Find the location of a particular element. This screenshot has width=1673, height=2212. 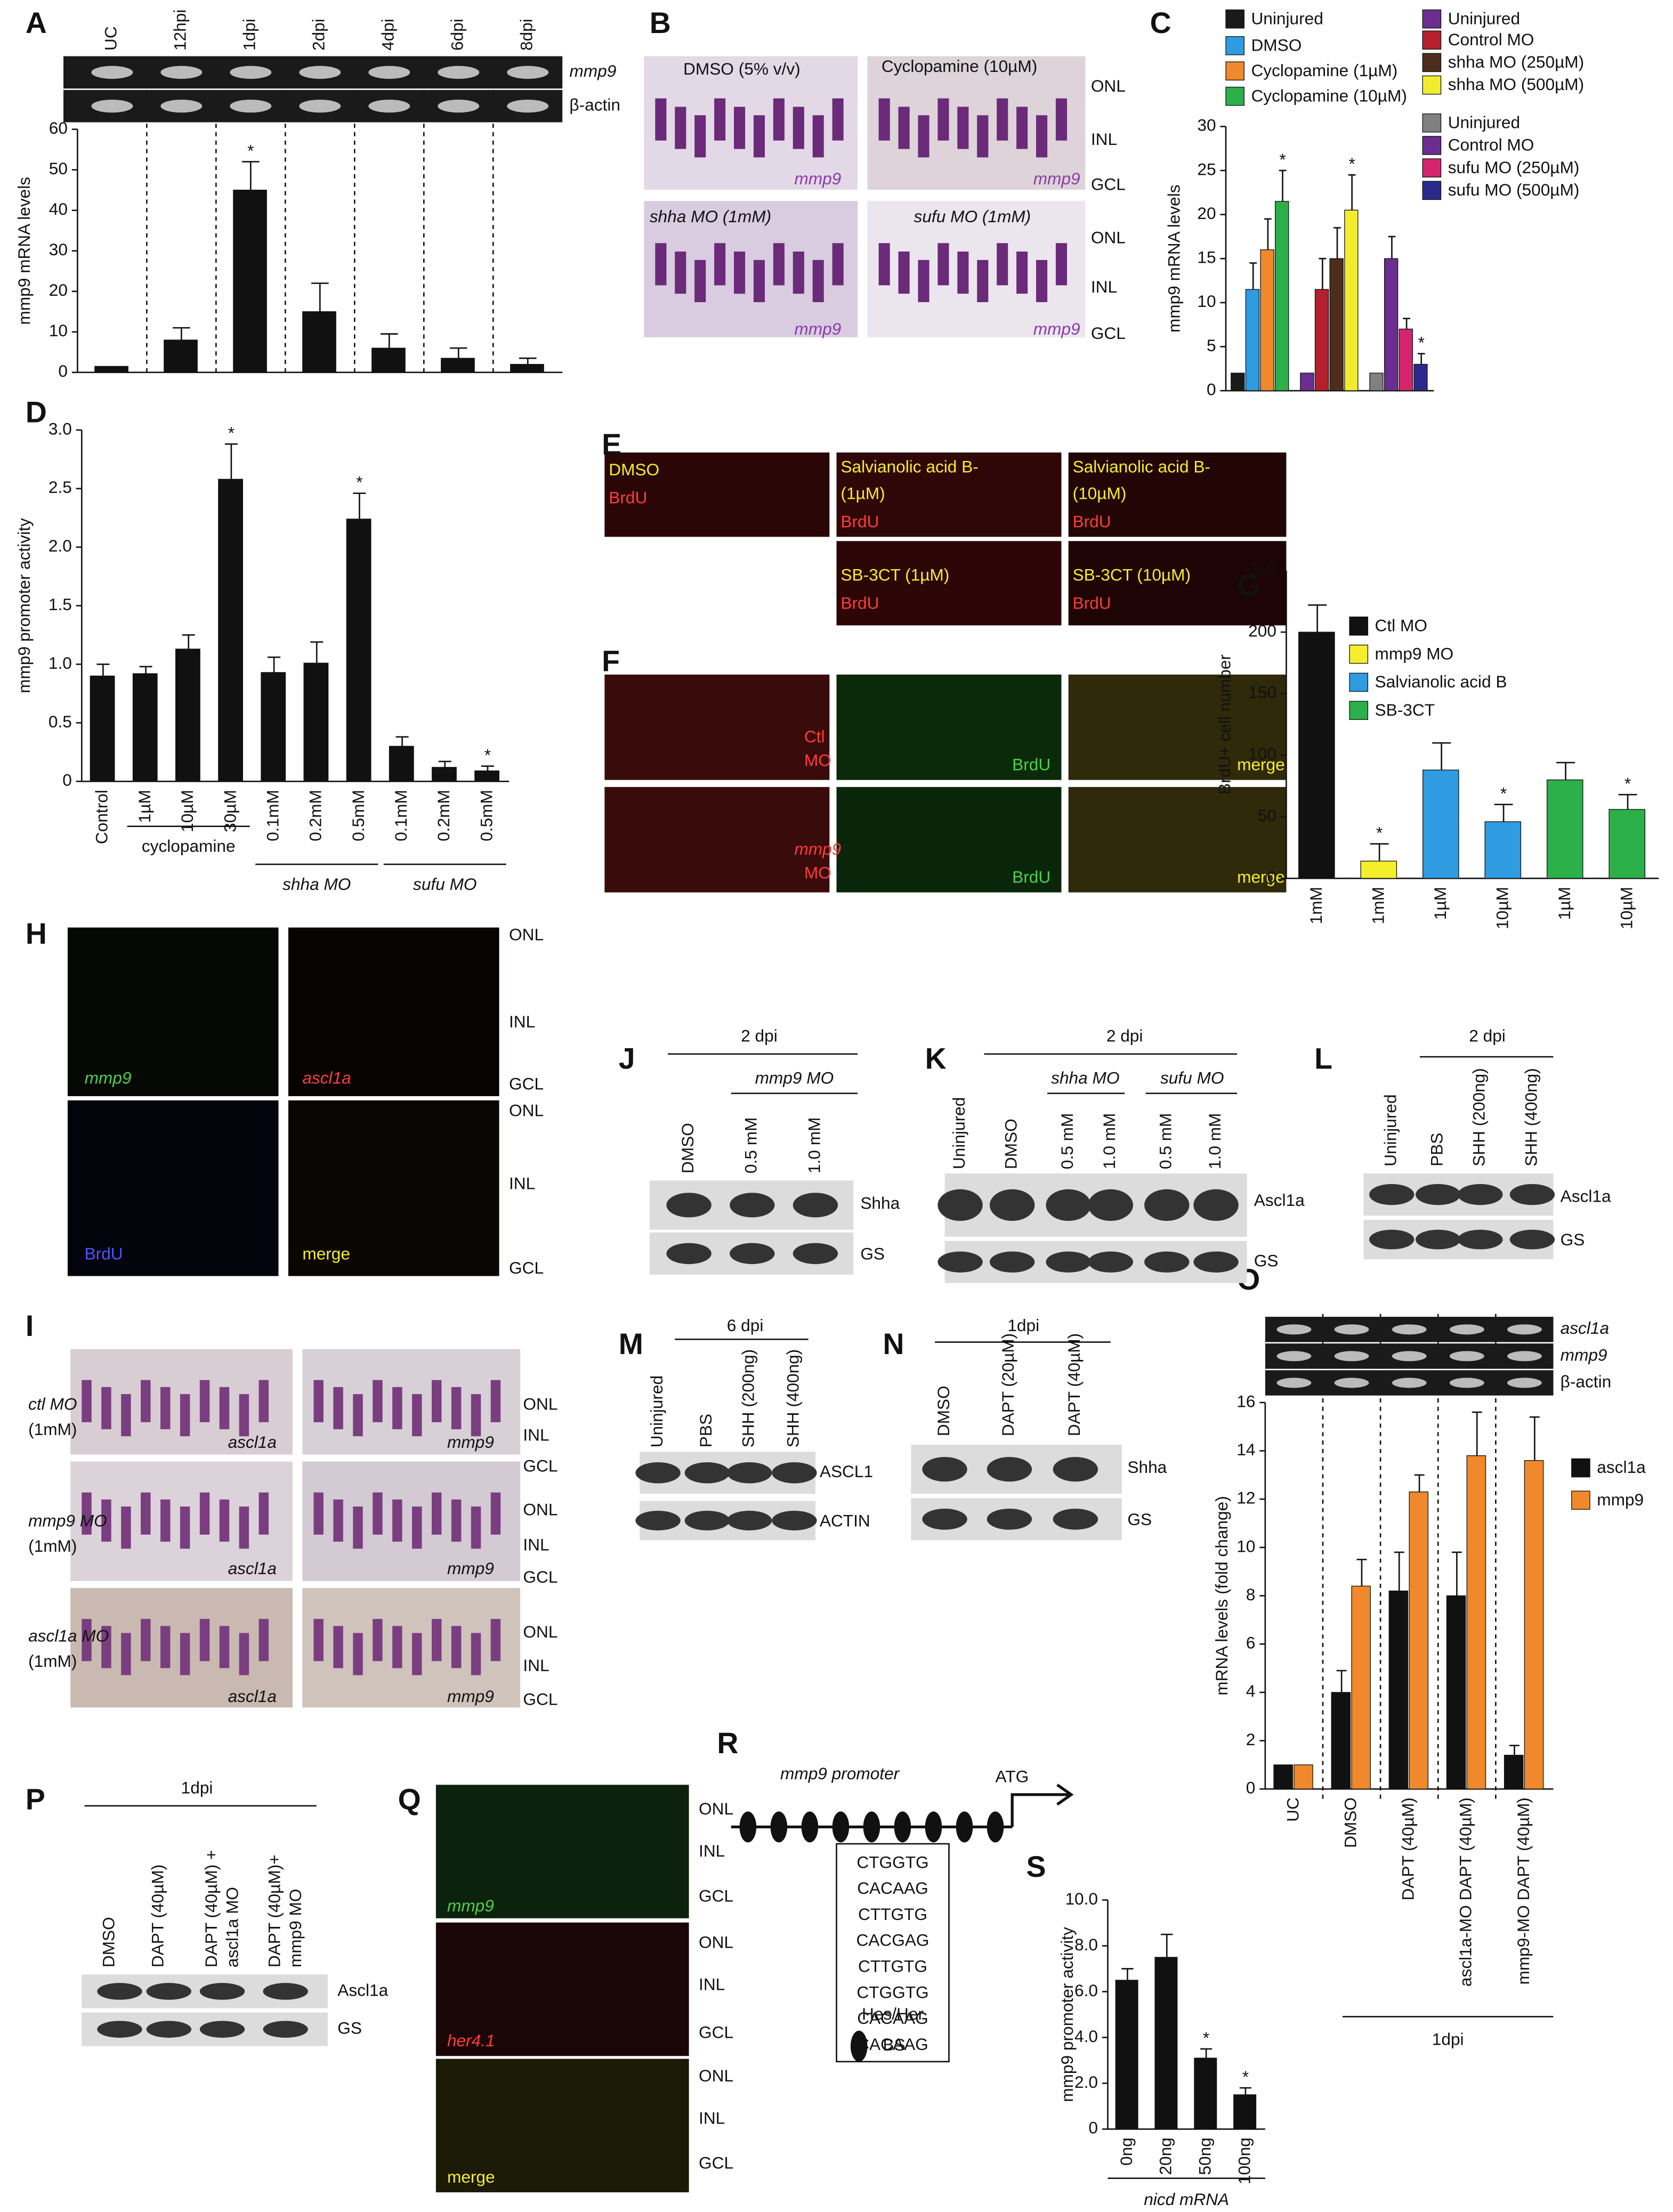

lane-label: DMSO is located at coordinates (1011, 1144).